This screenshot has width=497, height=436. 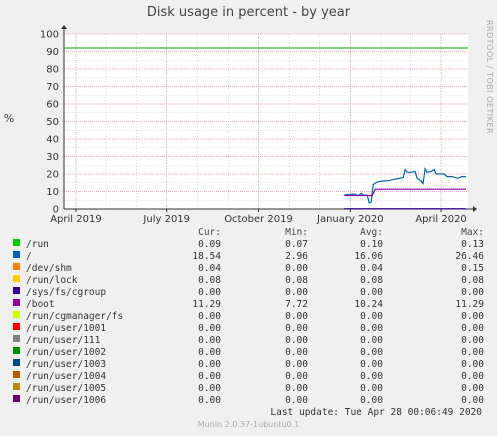 I want to click on legend-value-max: 0.08, so click(x=472, y=280).